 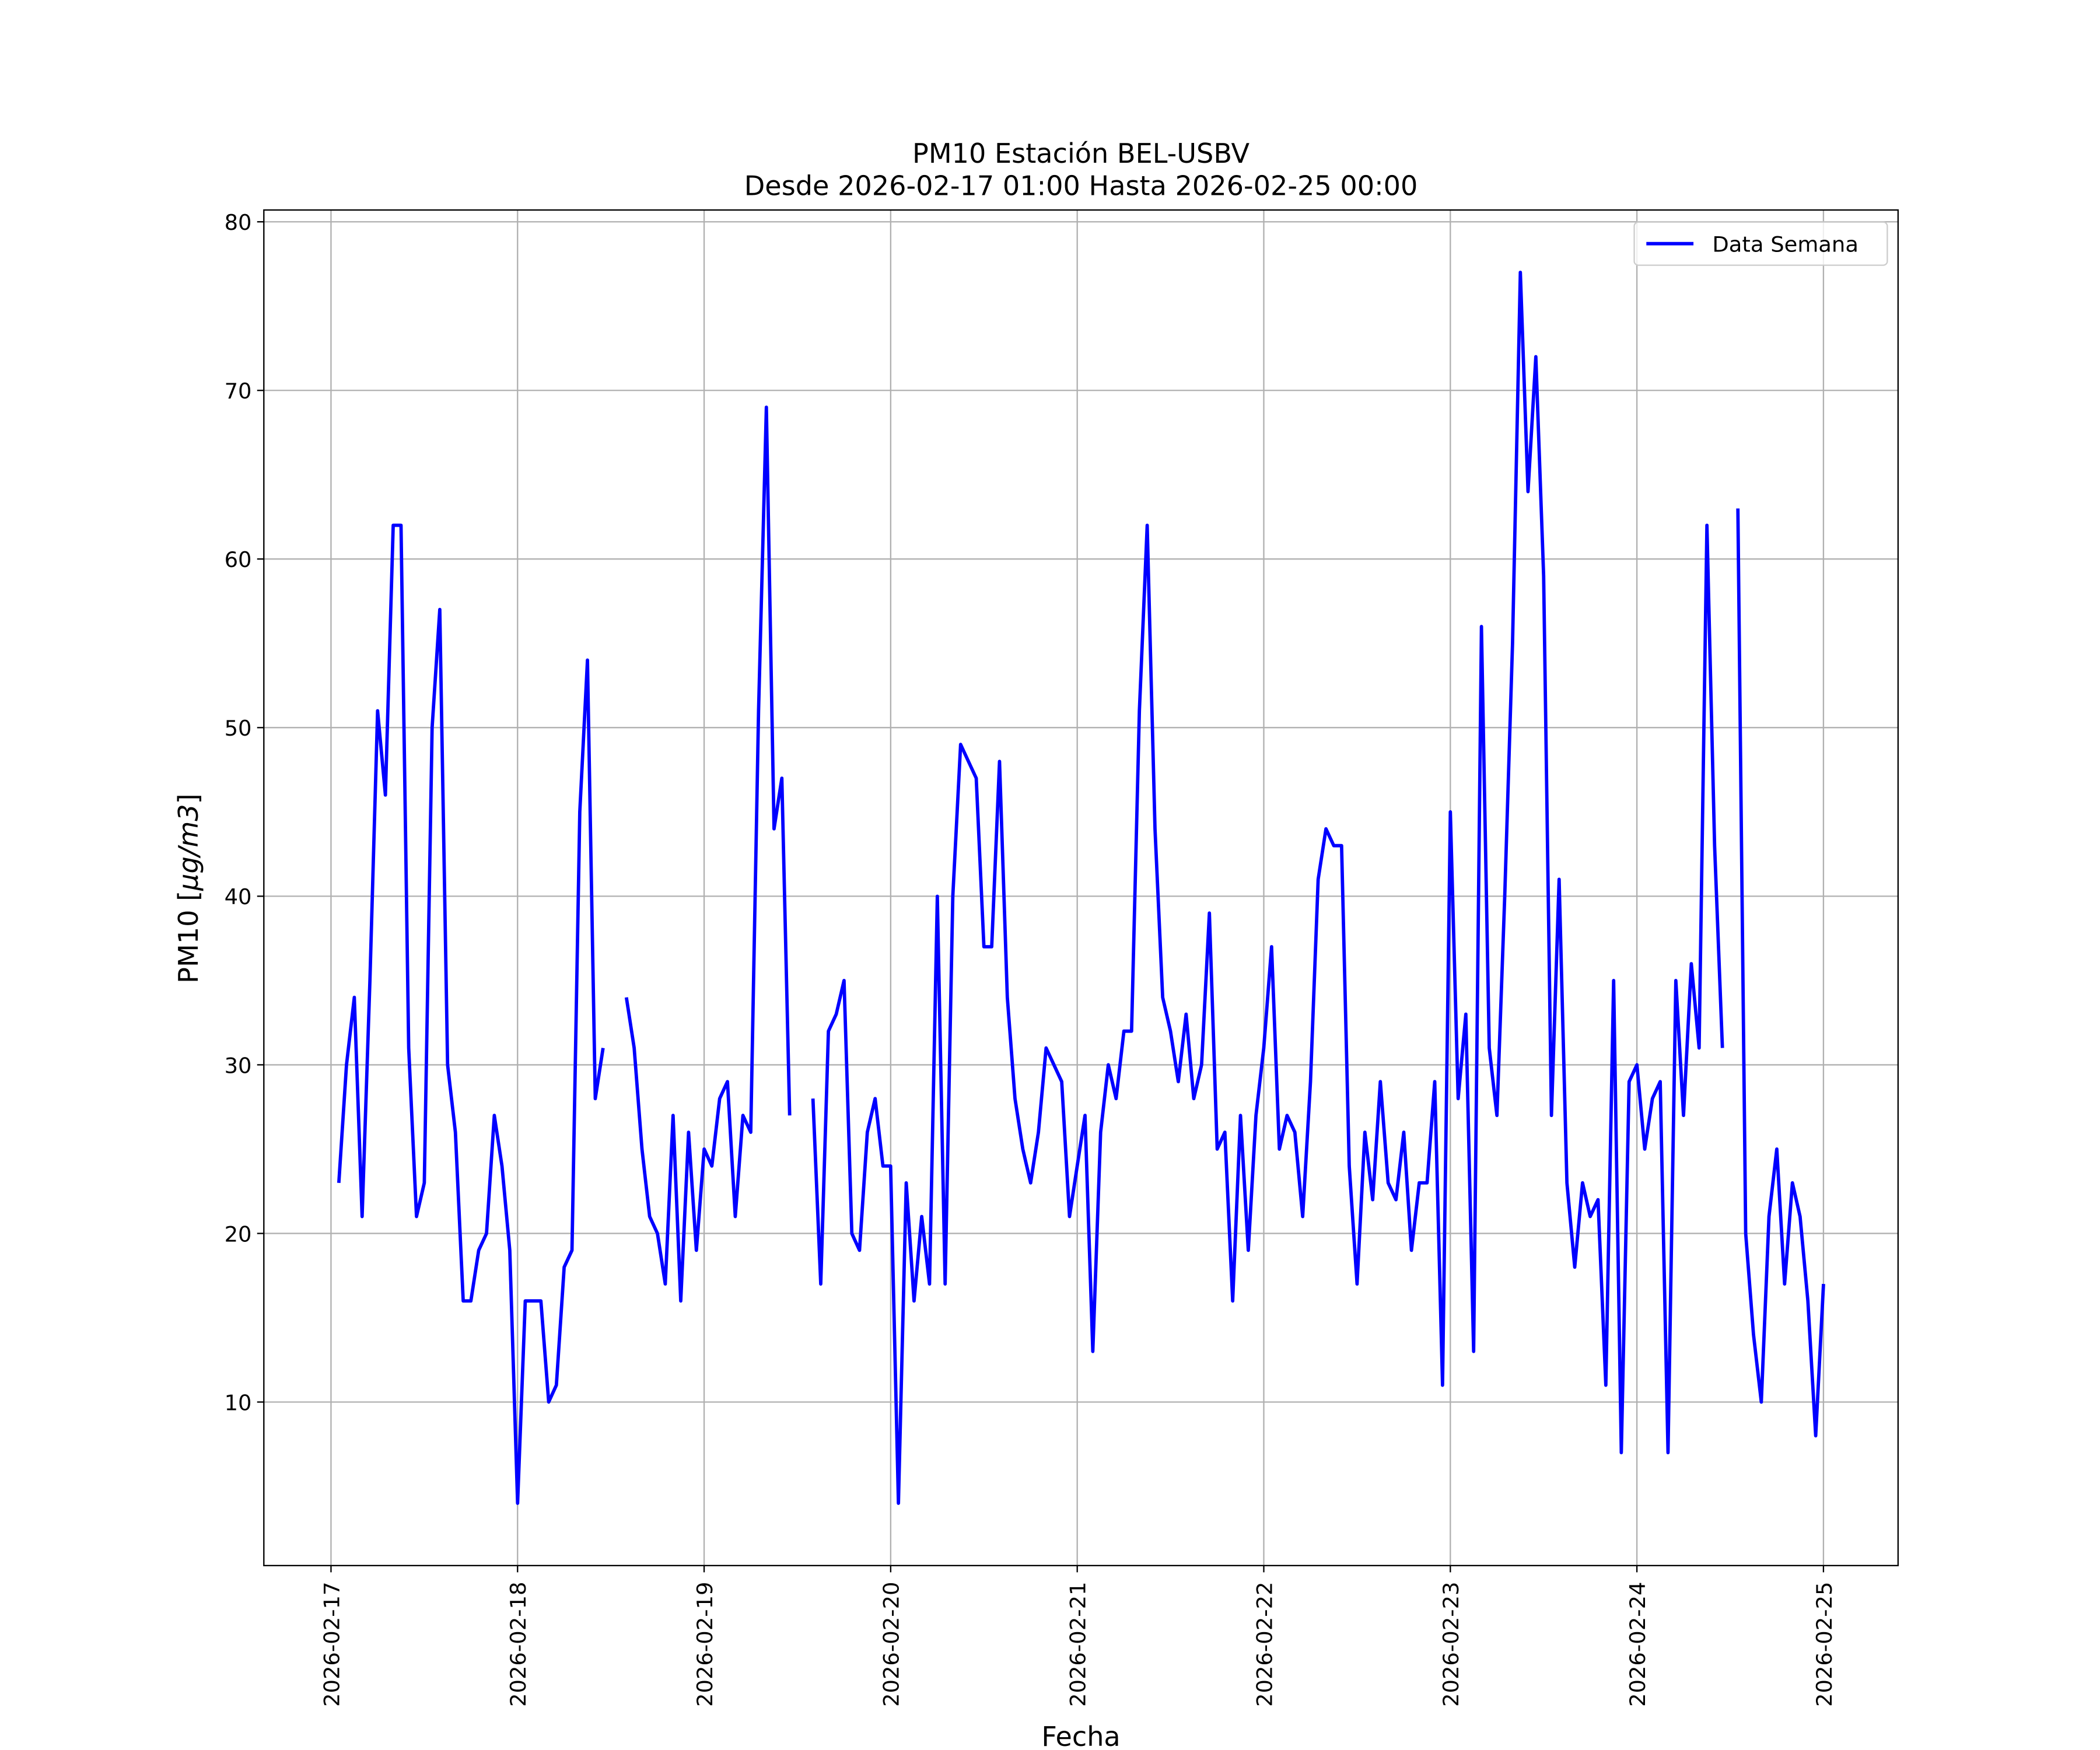 I want to click on y-tick-label: 70, so click(x=238, y=391).